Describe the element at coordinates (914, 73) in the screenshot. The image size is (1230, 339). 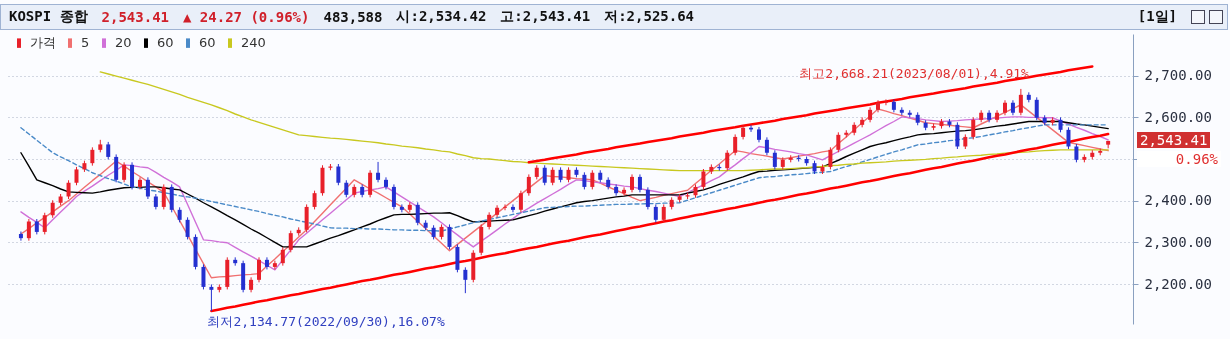
I see `annotation: 최고2,668.21(2023/08/01),4.91%` at that location.